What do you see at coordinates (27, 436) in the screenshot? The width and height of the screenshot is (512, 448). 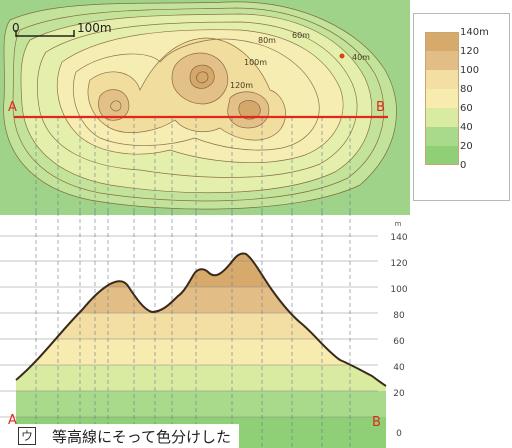 I see `caption-marker: ウ` at bounding box center [27, 436].